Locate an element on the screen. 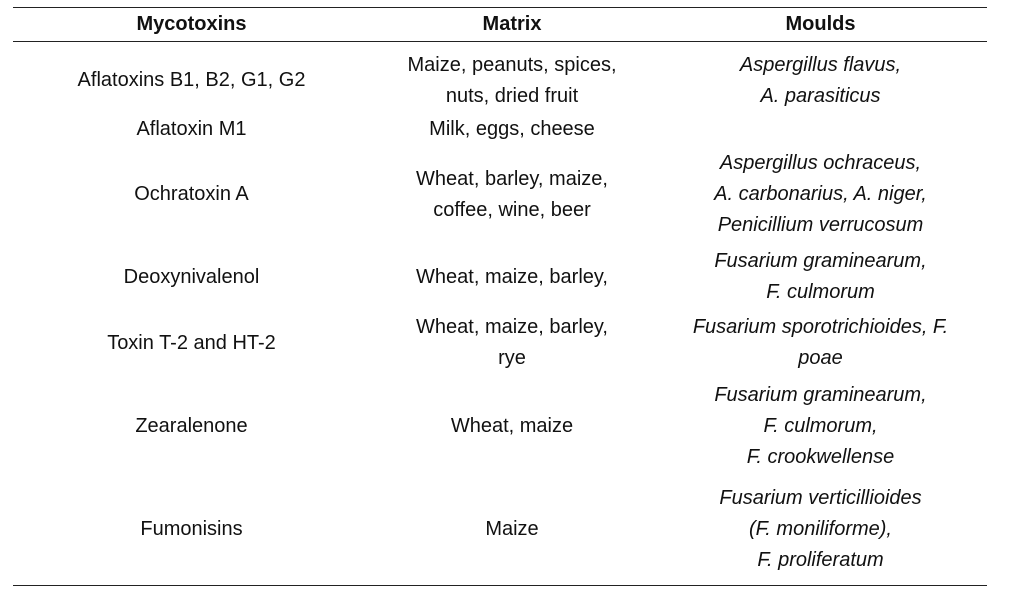 Image resolution: width=1024 pixels, height=603 pixels. cell-mycotoxin: Aflatoxins B1, B2, G1, G2 is located at coordinates (191, 80).